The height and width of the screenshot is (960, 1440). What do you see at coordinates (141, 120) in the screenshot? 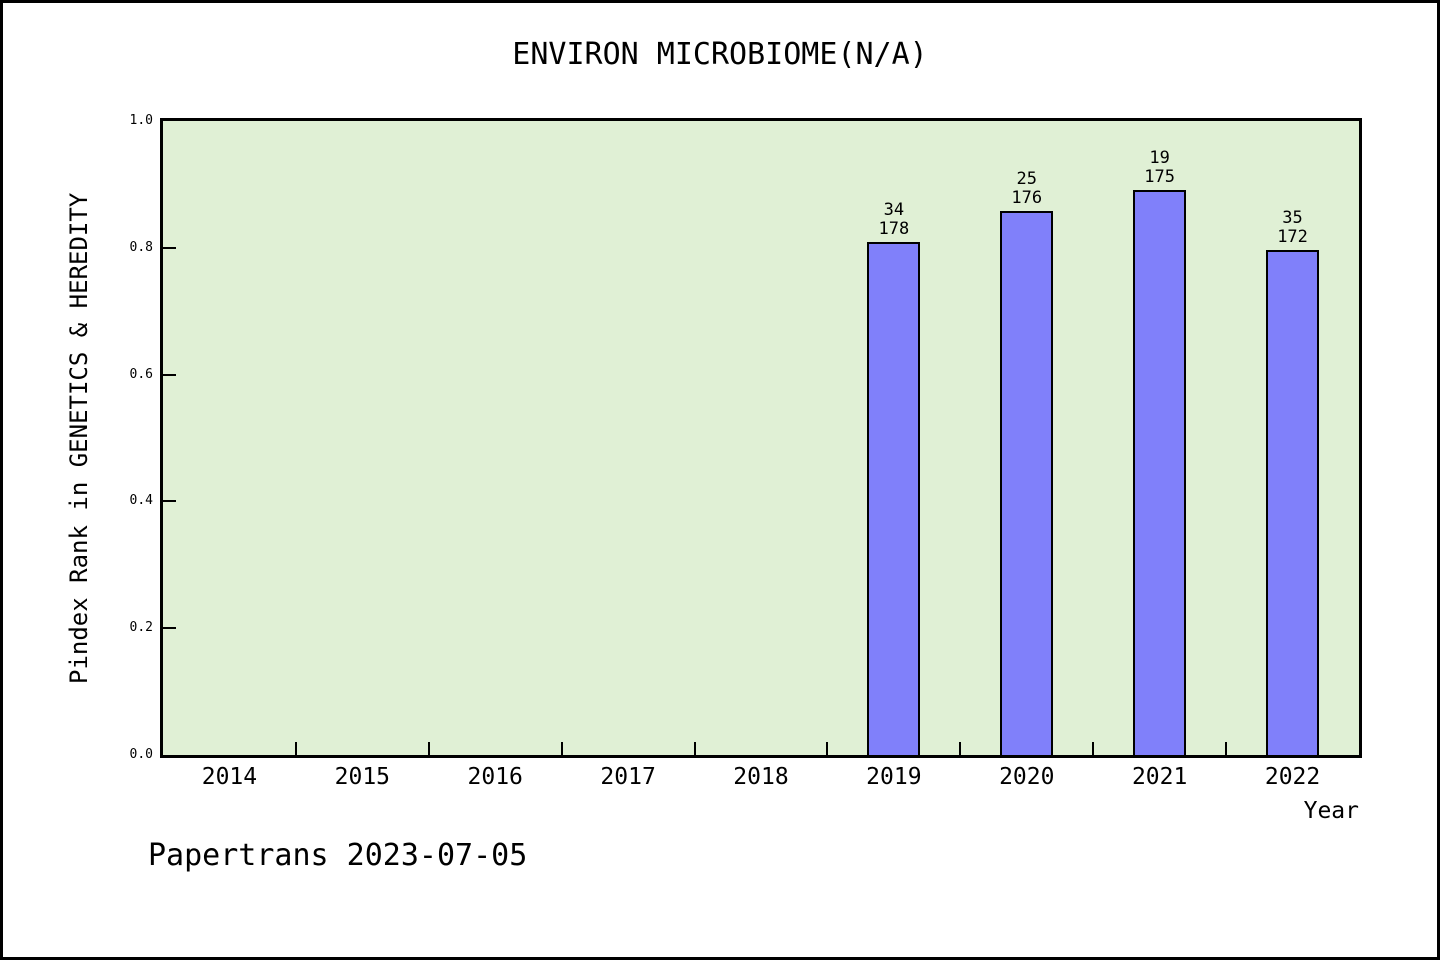
I see `y-tick-label: 1.0` at bounding box center [141, 120].